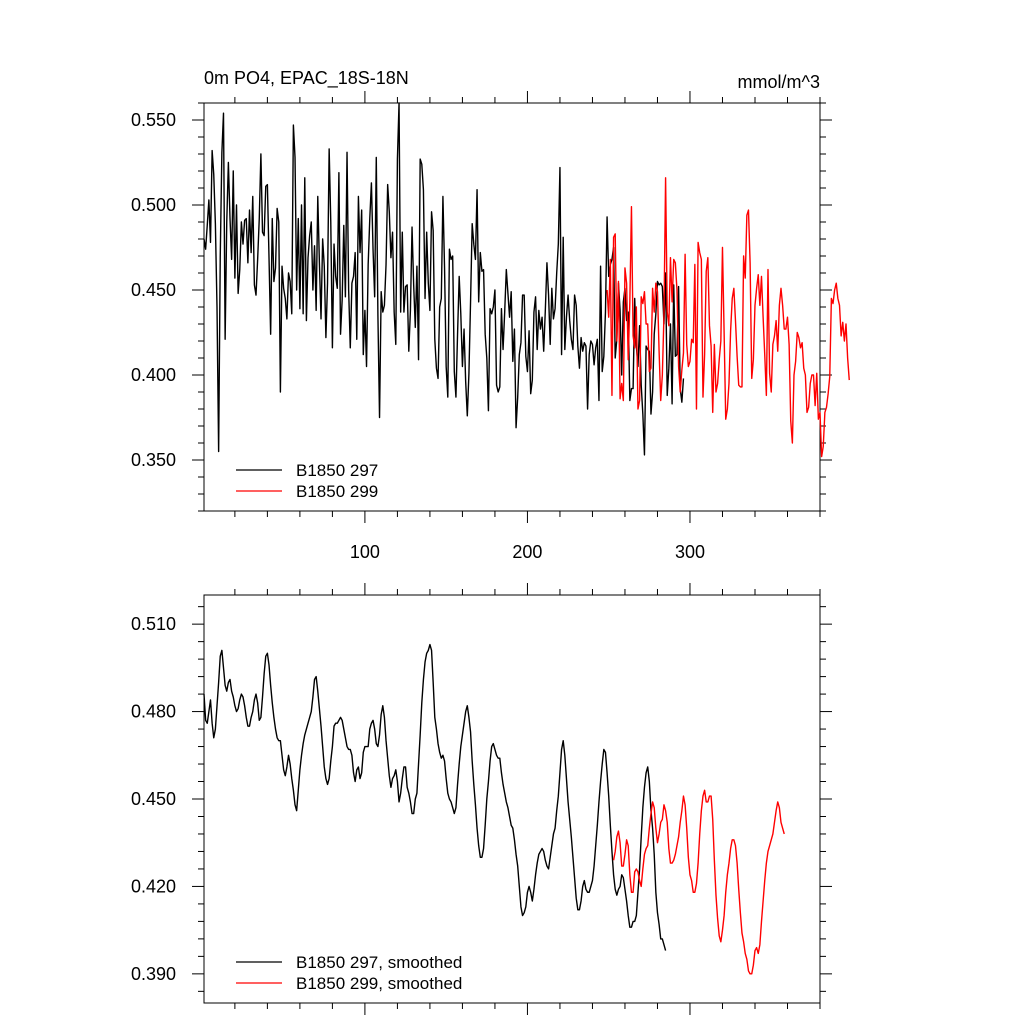 The width and height of the screenshot is (1024, 1029). Describe the element at coordinates (379, 962) in the screenshot. I see `legend-label-b1850-297-smoothed: B1850 297, smoothed` at that location.